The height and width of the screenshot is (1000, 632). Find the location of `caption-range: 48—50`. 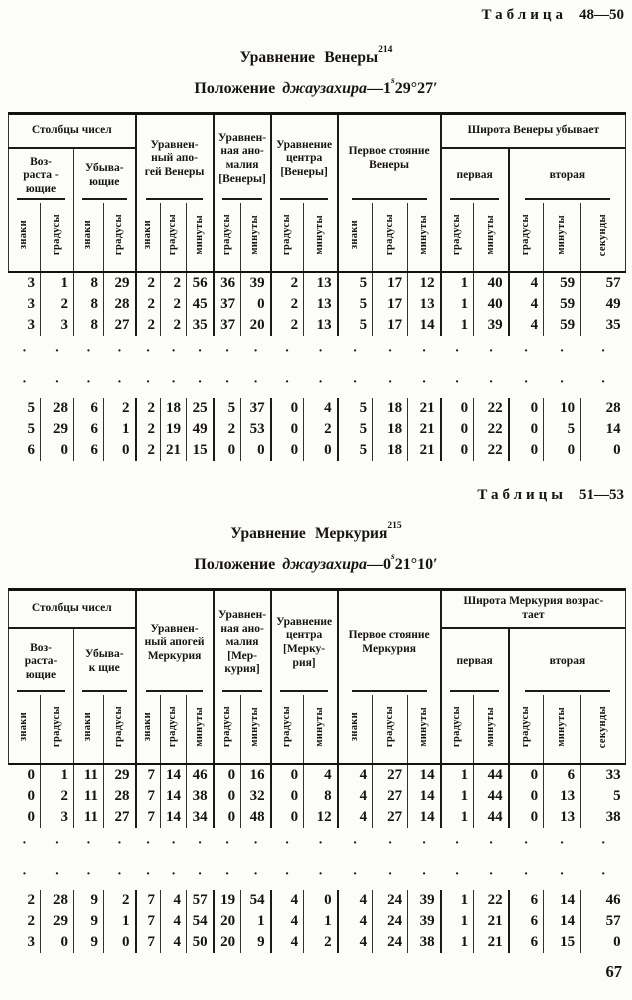

caption-range: 48—50 is located at coordinates (601, 15).